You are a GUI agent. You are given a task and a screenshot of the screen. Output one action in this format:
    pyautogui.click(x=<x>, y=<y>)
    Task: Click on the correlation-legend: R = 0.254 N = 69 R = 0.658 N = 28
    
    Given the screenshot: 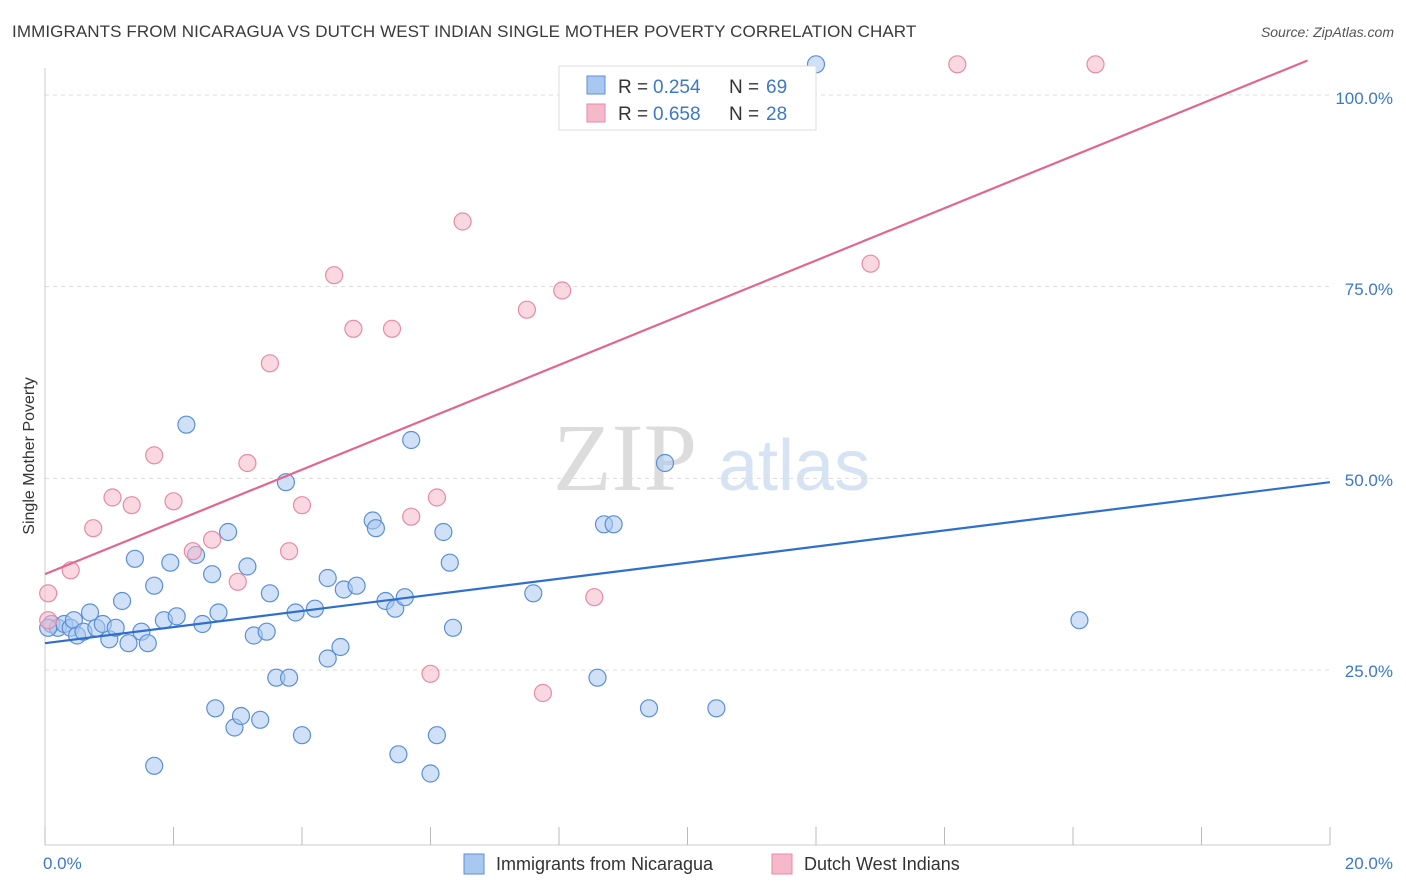 What is the action you would take?
    pyautogui.click(x=687, y=98)
    